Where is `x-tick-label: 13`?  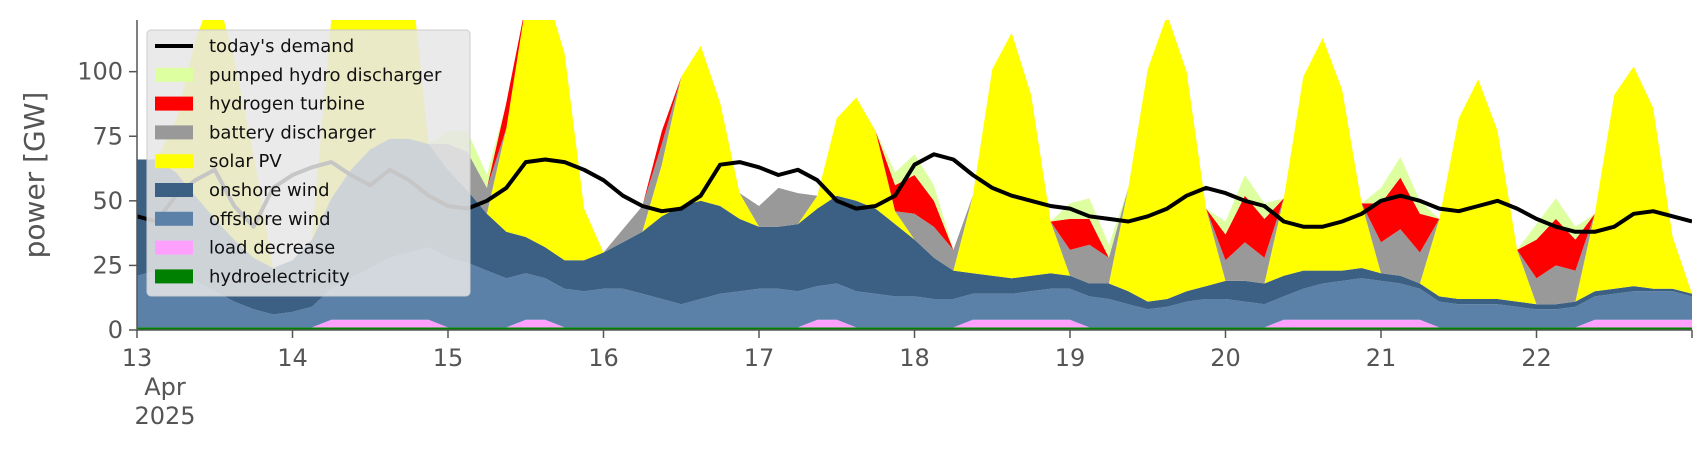
x-tick-label: 13 is located at coordinates (137, 358).